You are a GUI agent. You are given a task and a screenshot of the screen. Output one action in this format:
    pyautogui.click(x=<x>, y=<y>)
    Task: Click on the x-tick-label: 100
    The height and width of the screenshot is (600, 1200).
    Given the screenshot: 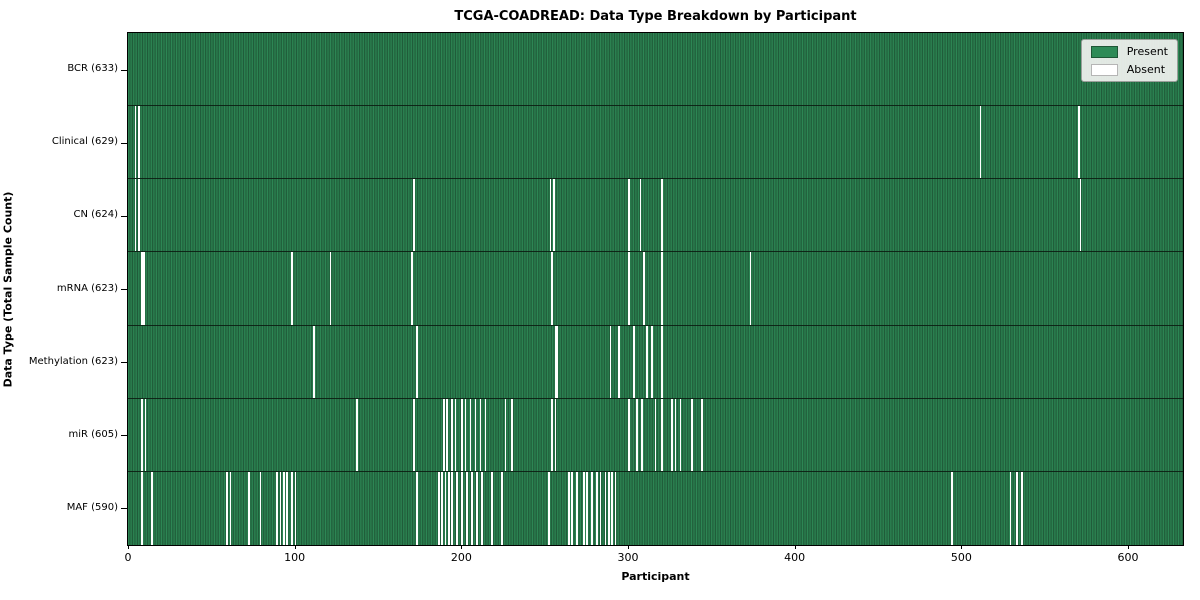 What is the action you would take?
    pyautogui.click(x=295, y=557)
    